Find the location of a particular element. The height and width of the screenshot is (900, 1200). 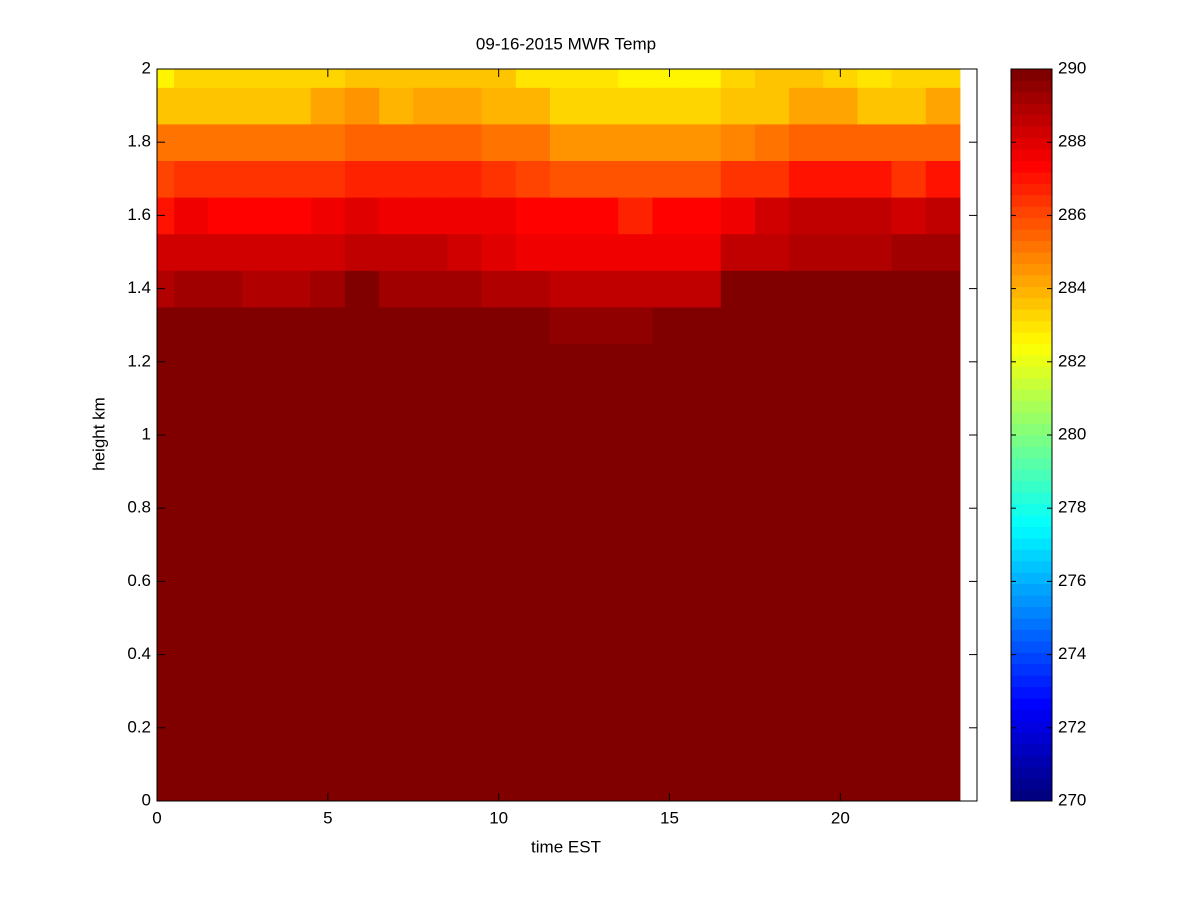

y-tick-label: 0.4 is located at coordinates (139, 653).